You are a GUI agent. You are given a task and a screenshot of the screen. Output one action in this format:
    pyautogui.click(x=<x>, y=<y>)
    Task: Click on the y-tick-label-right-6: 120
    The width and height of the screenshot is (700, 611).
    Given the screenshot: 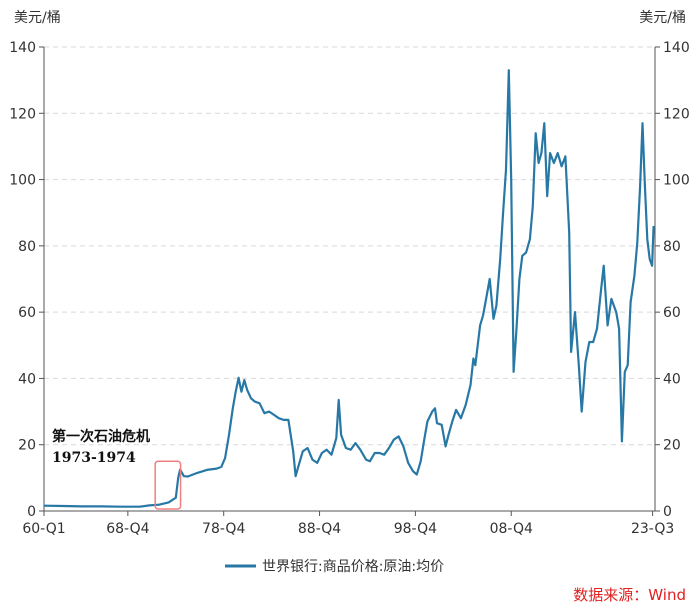 What is the action you would take?
    pyautogui.click(x=676, y=114)
    